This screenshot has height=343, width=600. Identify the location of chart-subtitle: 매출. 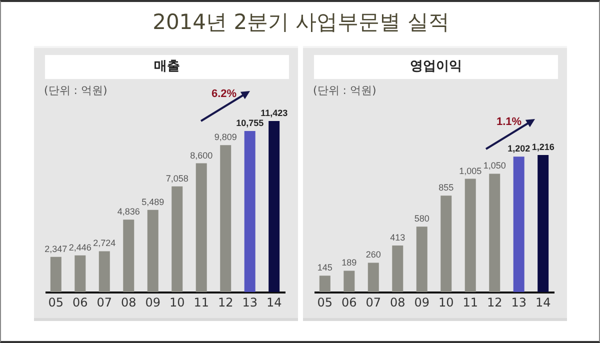
(167, 67).